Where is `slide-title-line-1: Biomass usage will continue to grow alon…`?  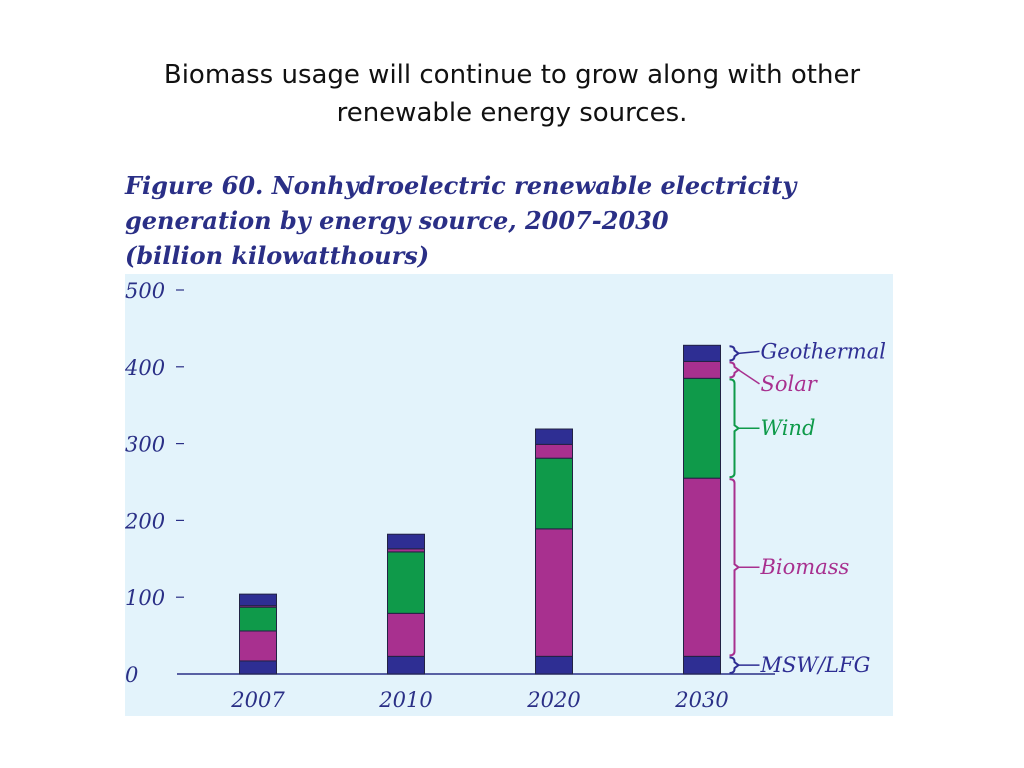 slide-title-line-1: Biomass usage will continue to grow alon… is located at coordinates (512, 75).